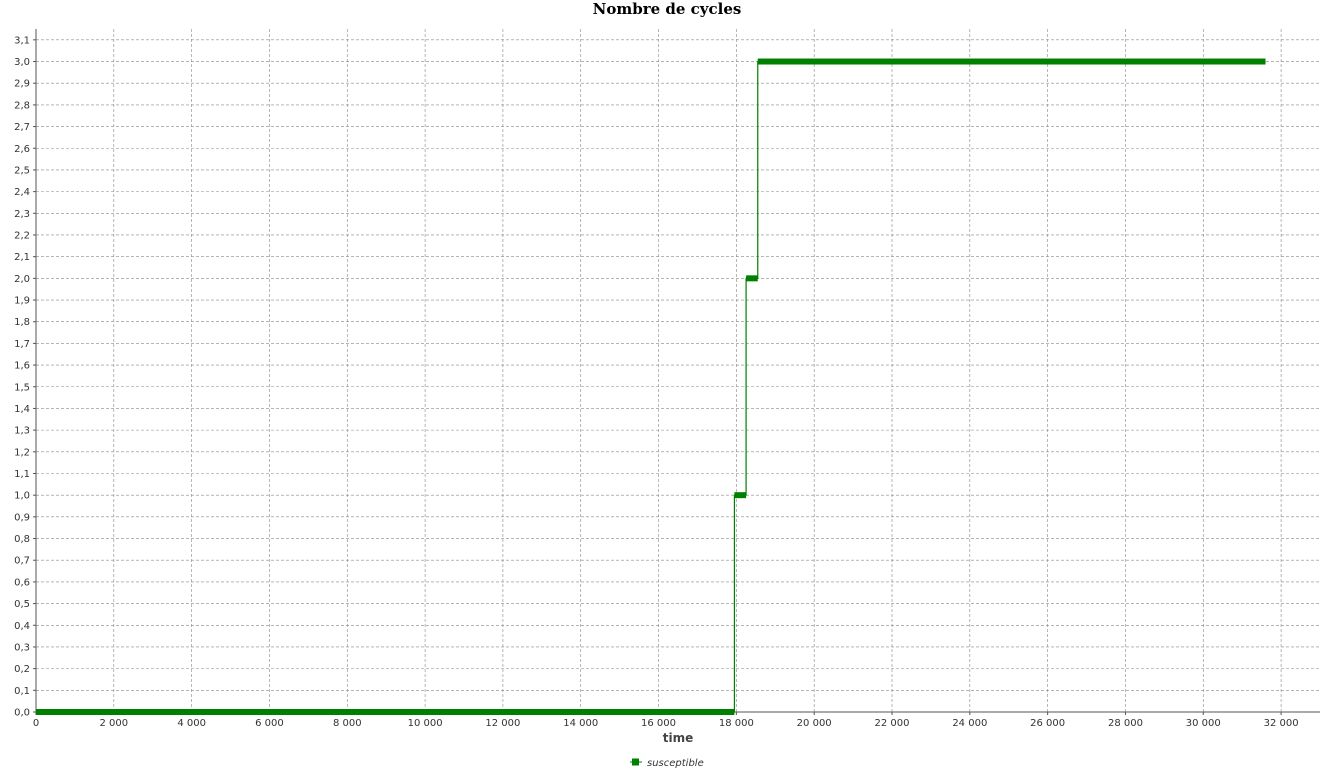 Image resolution: width=1335 pixels, height=774 pixels. Describe the element at coordinates (22, 62) in the screenshot. I see `y-tick-label: 3,0` at that location.